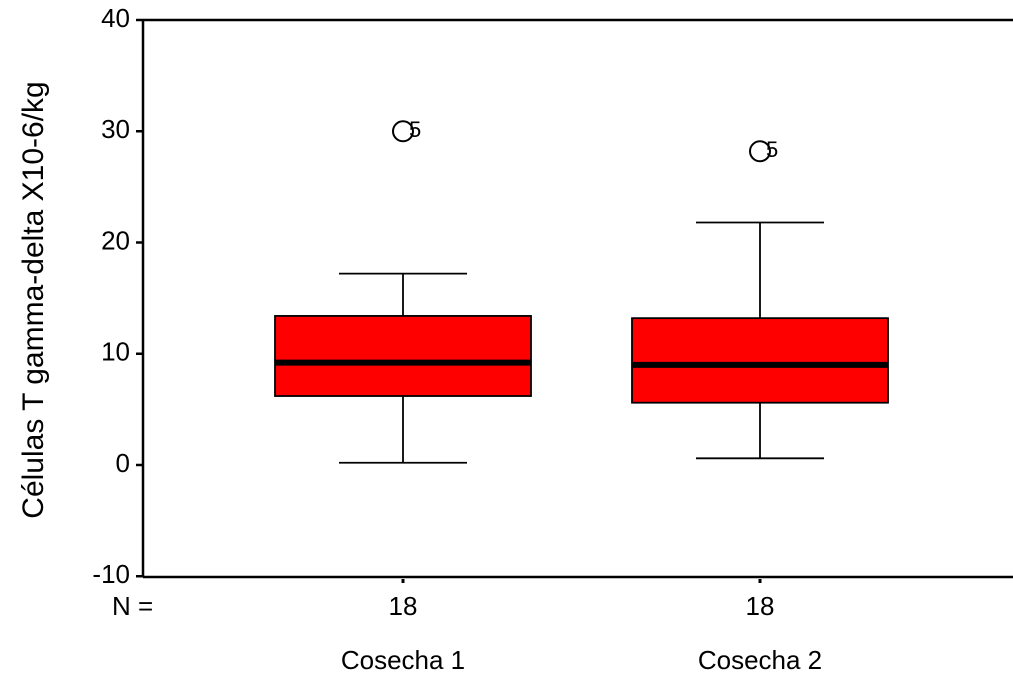  I want to click on y-tick-label: 0, so click(123, 463).